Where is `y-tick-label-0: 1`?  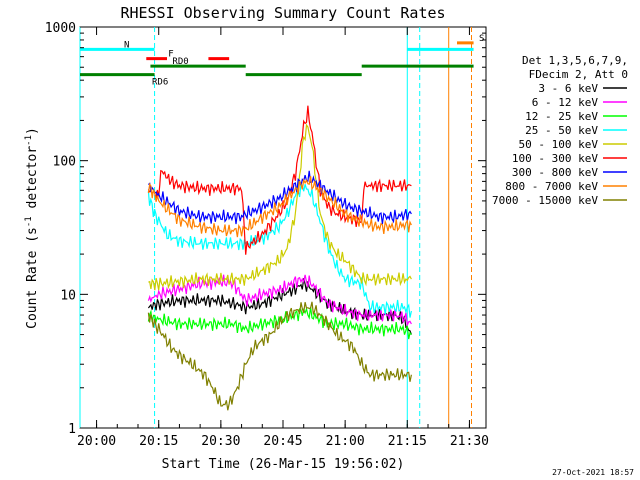 y-tick-label-0: 1 is located at coordinates (72, 429).